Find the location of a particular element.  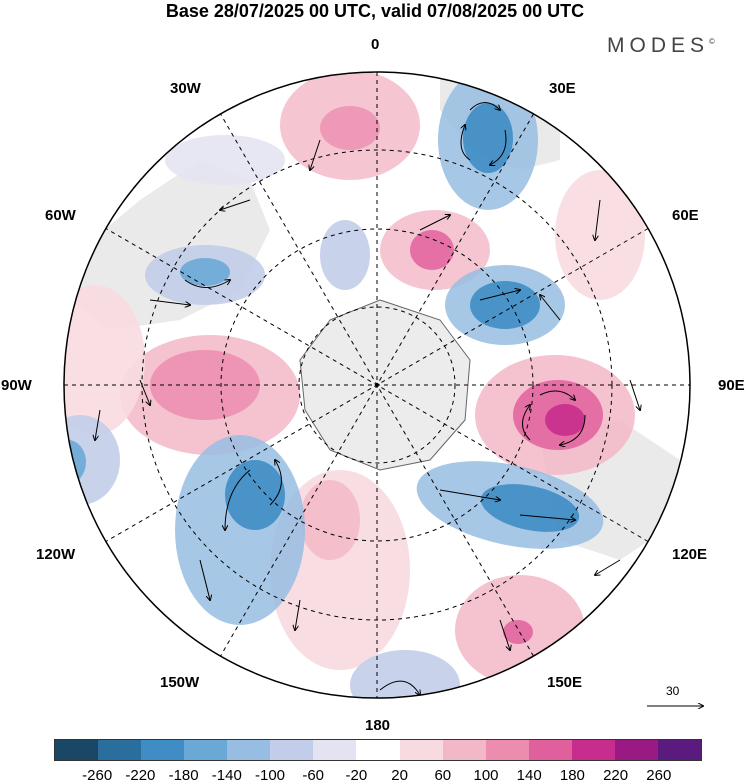

label-150w: 150W is located at coordinates (180, 682).